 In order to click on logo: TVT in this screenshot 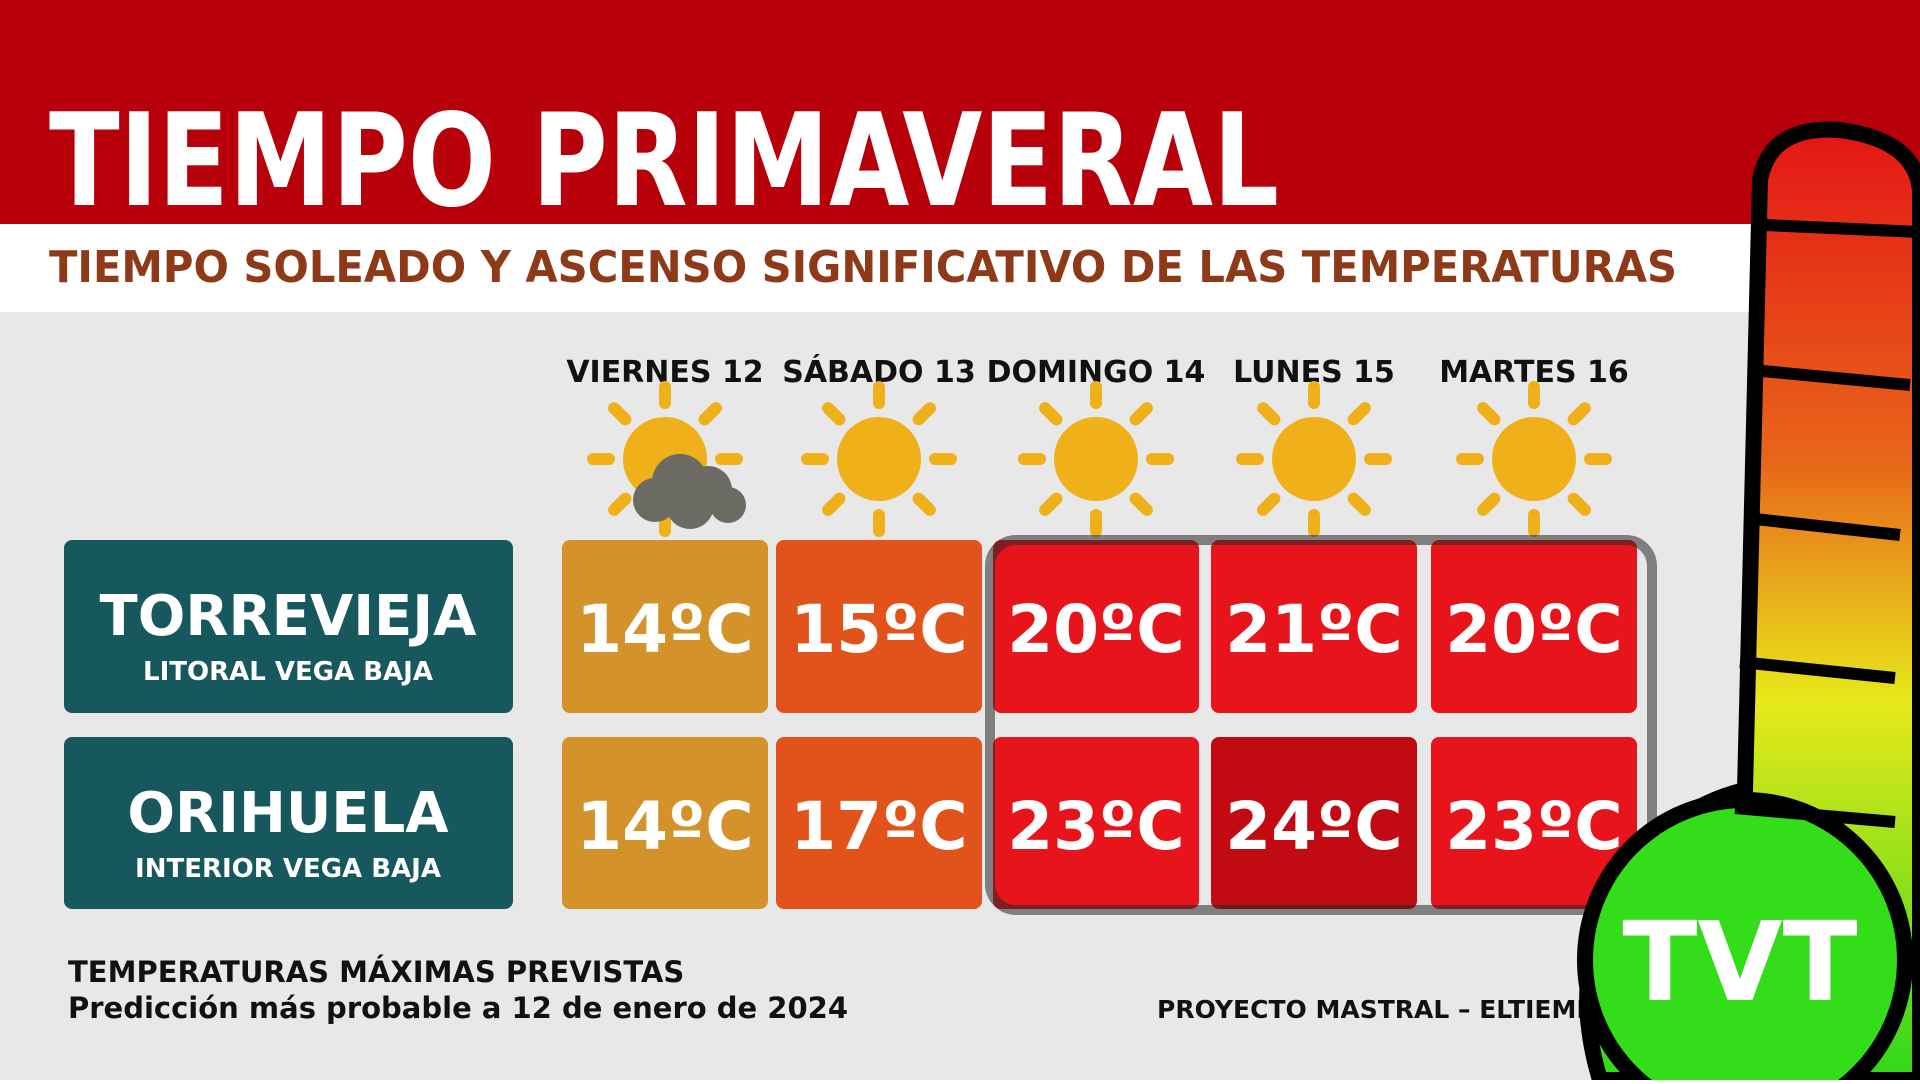, I will do `click(1739, 962)`.